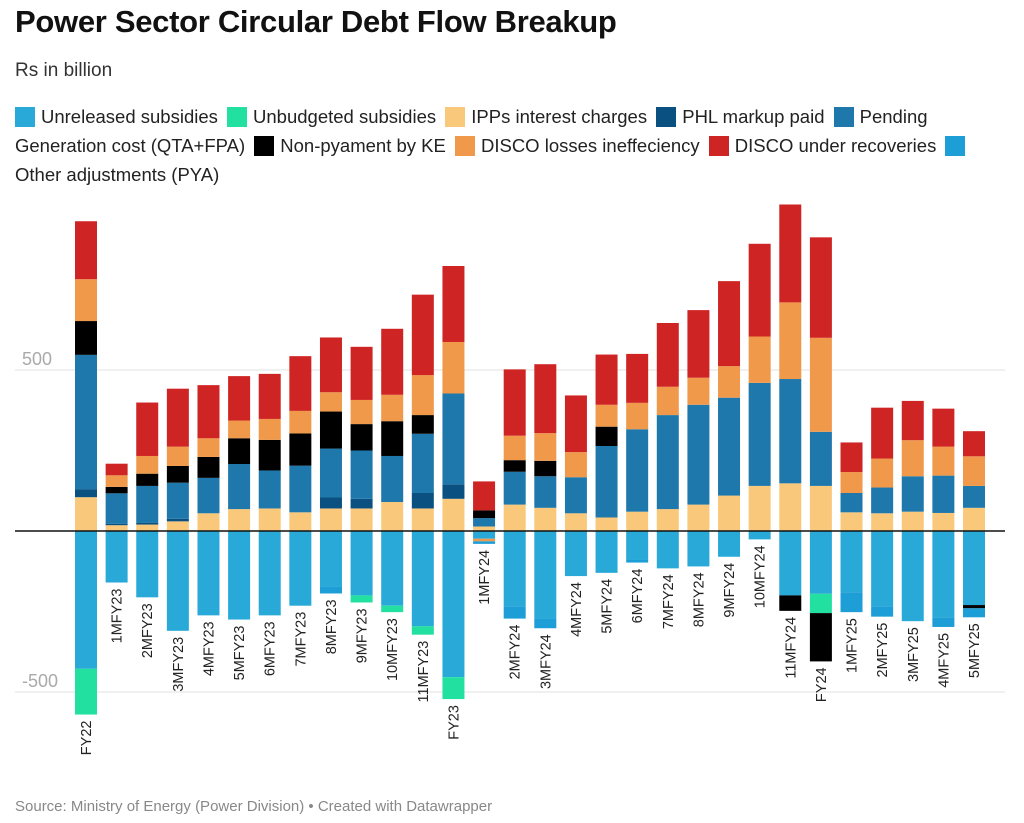  What do you see at coordinates (40, 681) in the screenshot?
I see `y-tick-label: -500` at bounding box center [40, 681].